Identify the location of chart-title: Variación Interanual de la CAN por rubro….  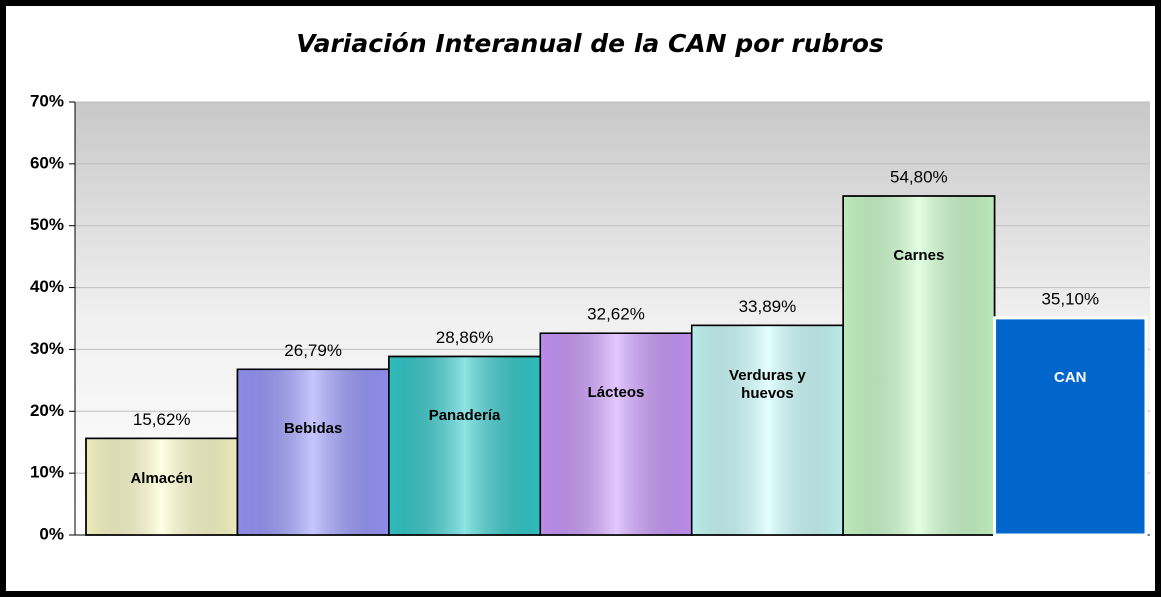
(590, 43).